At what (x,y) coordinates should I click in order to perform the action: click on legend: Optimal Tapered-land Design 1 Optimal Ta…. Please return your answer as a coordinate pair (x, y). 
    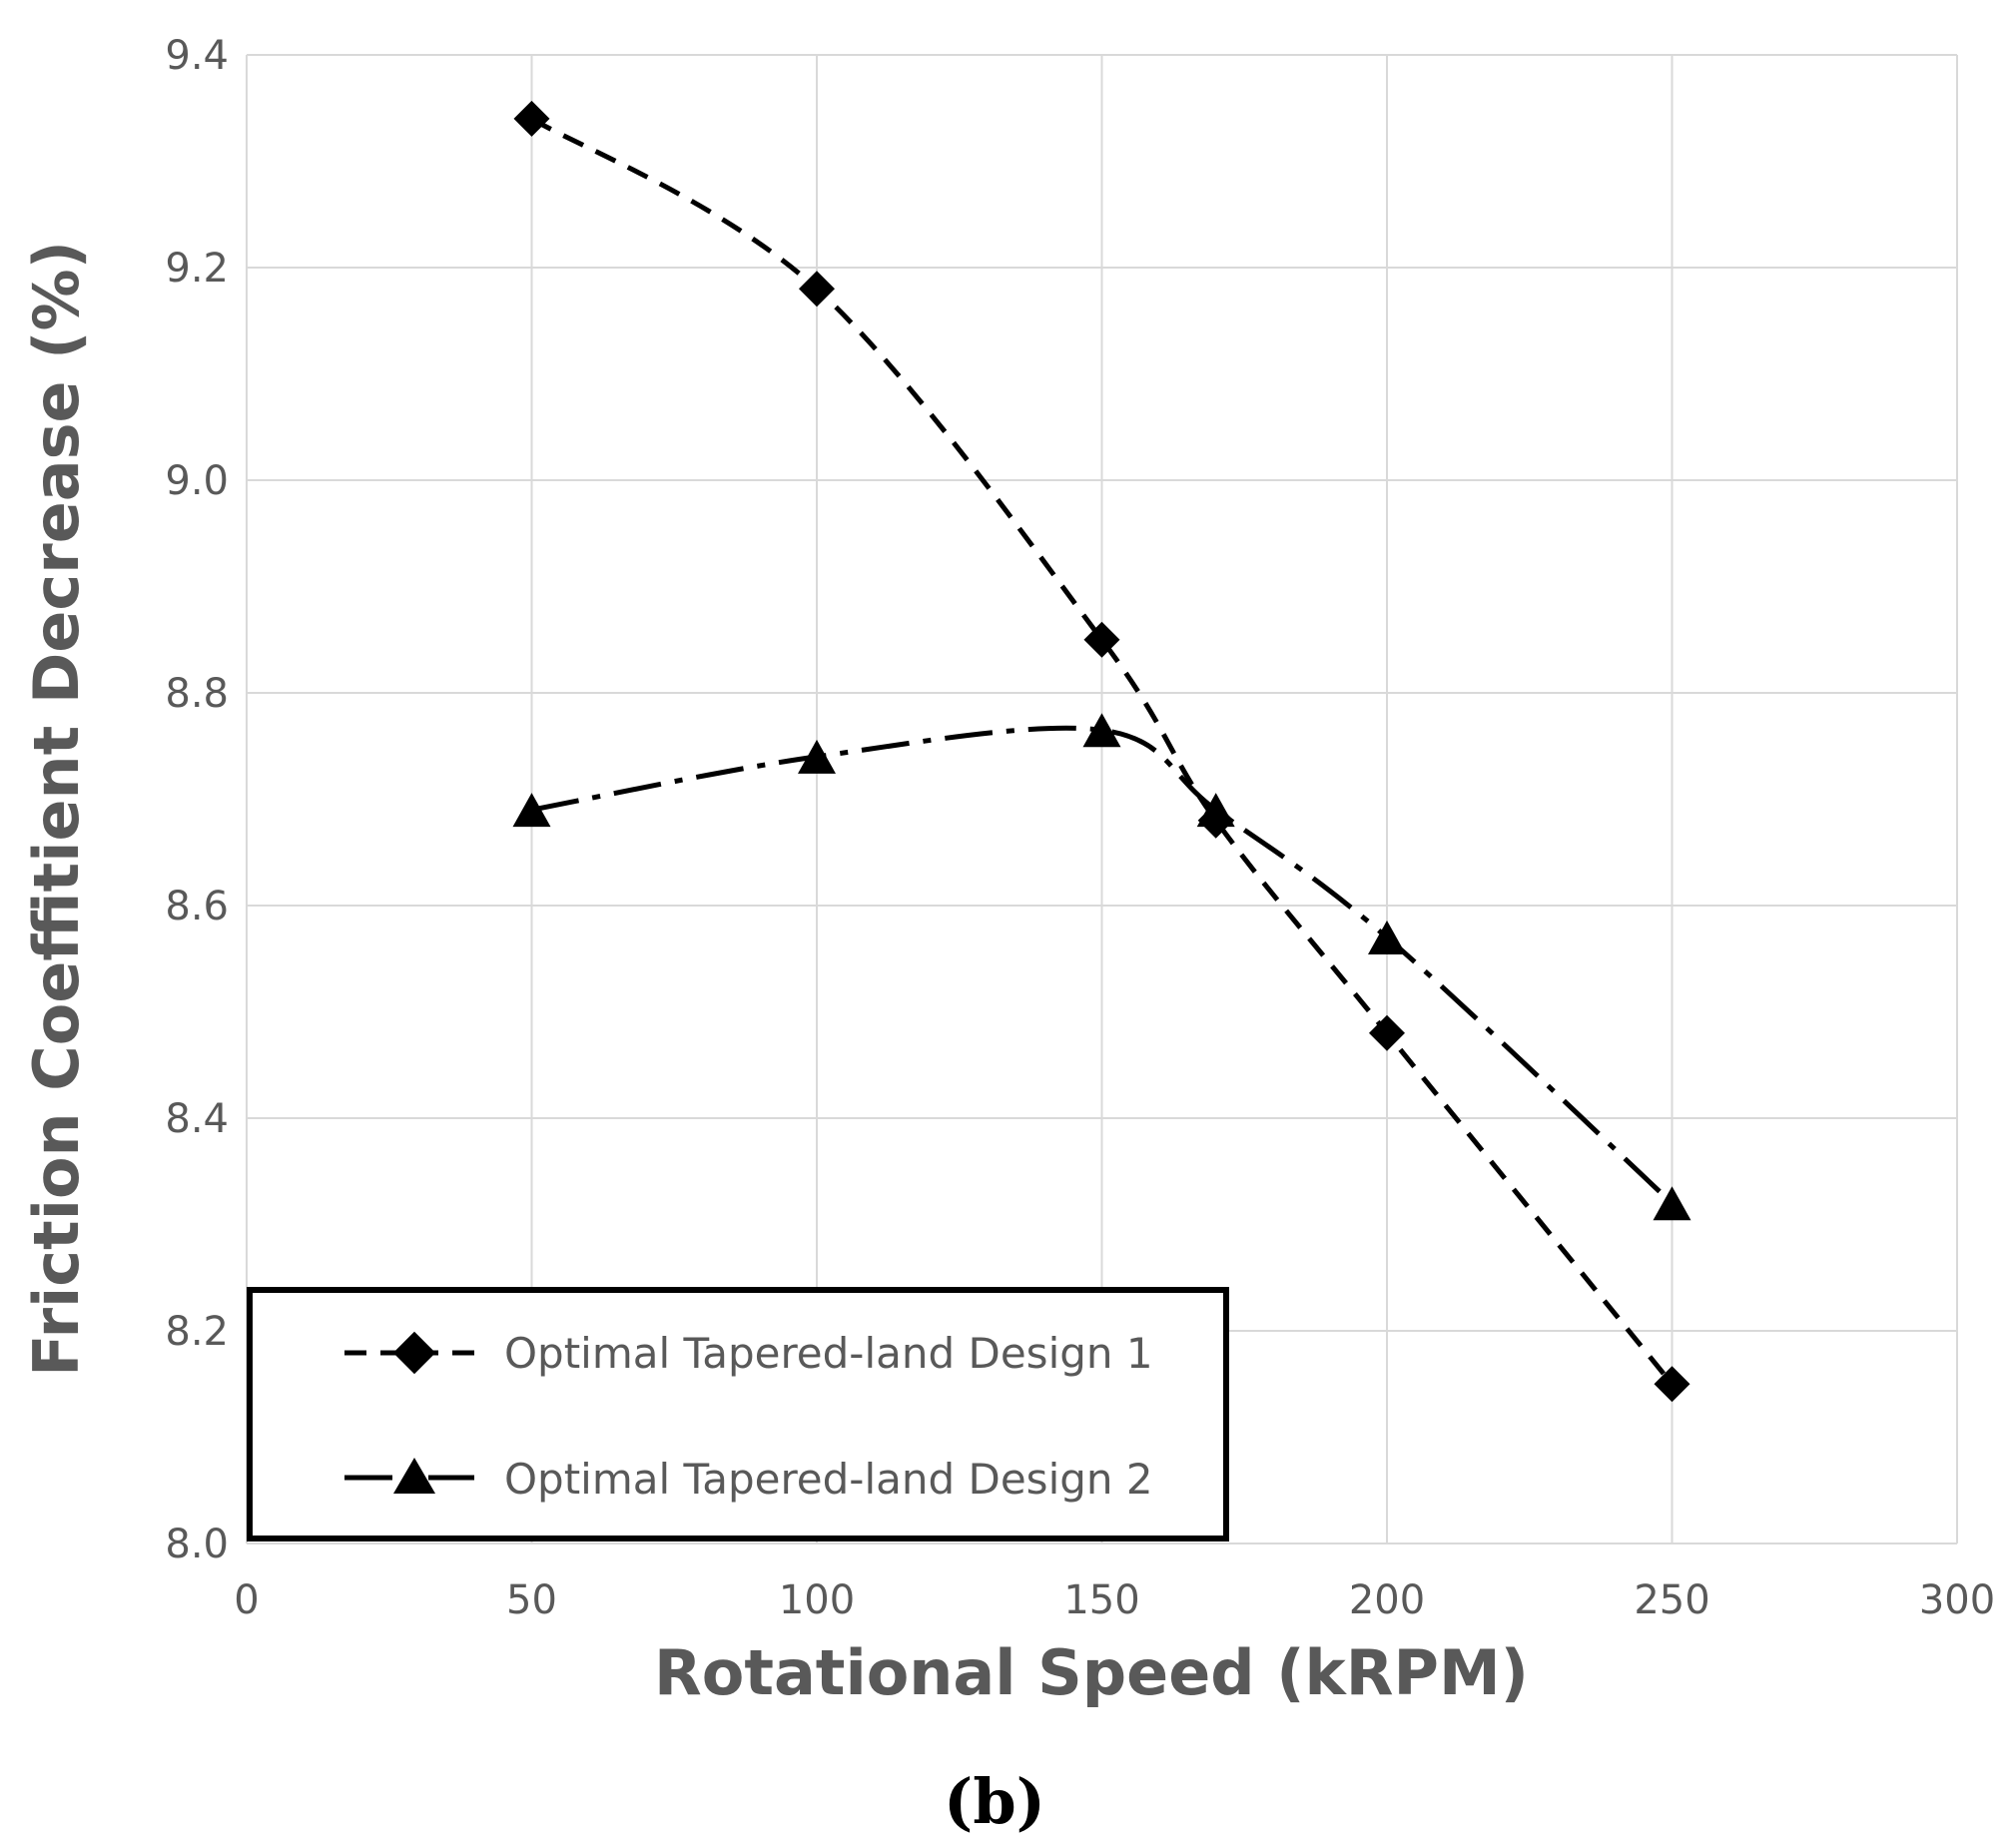
    Looking at the image, I should click on (738, 1414).